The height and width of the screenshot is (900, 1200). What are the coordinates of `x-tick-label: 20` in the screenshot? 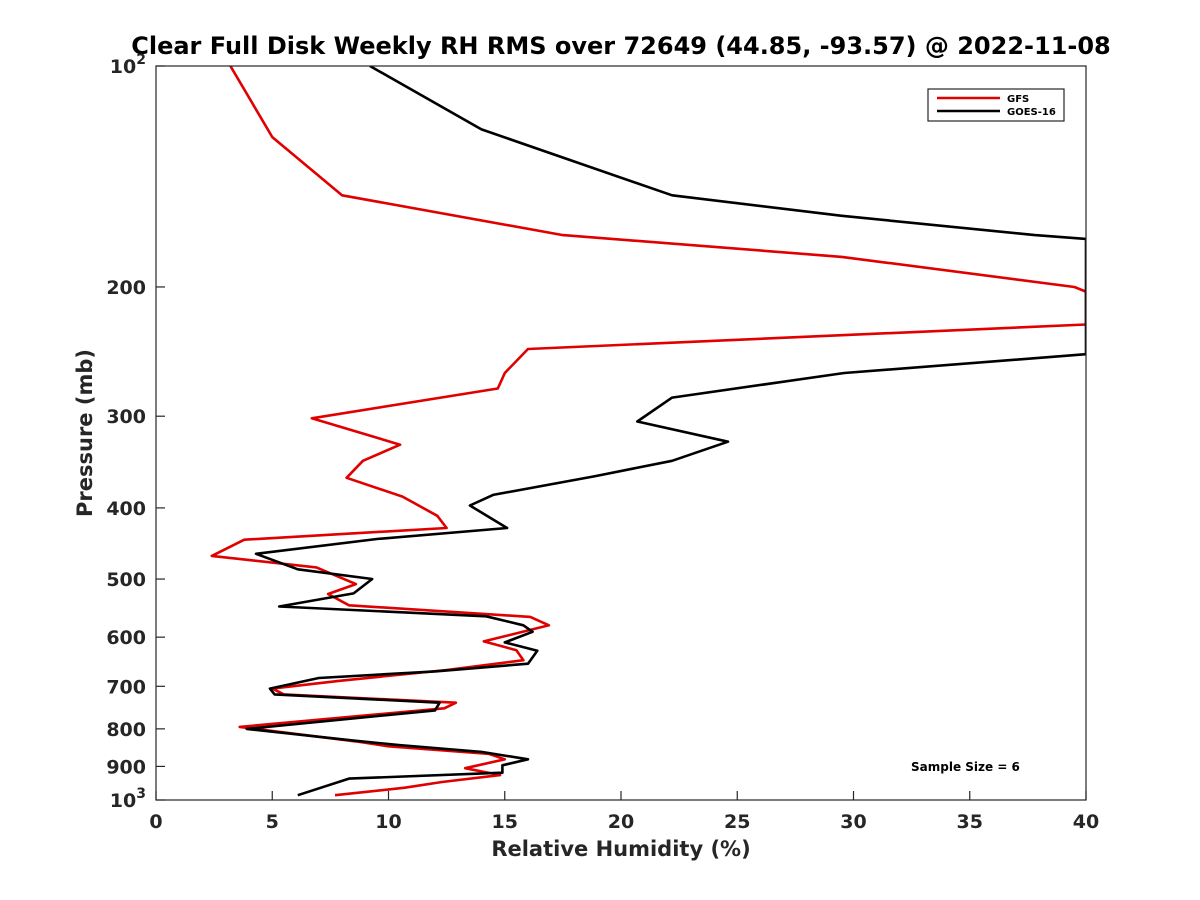 It's located at (621, 822).